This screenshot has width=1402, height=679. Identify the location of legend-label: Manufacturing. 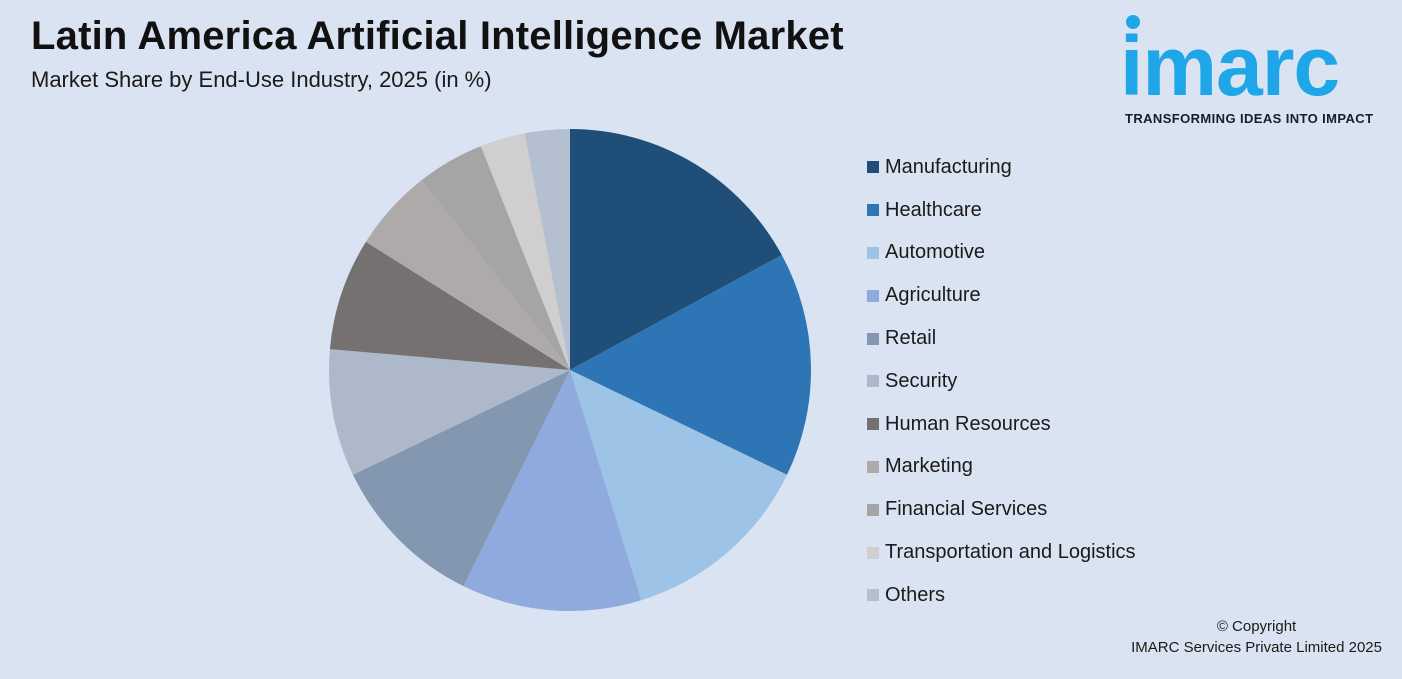
(948, 166).